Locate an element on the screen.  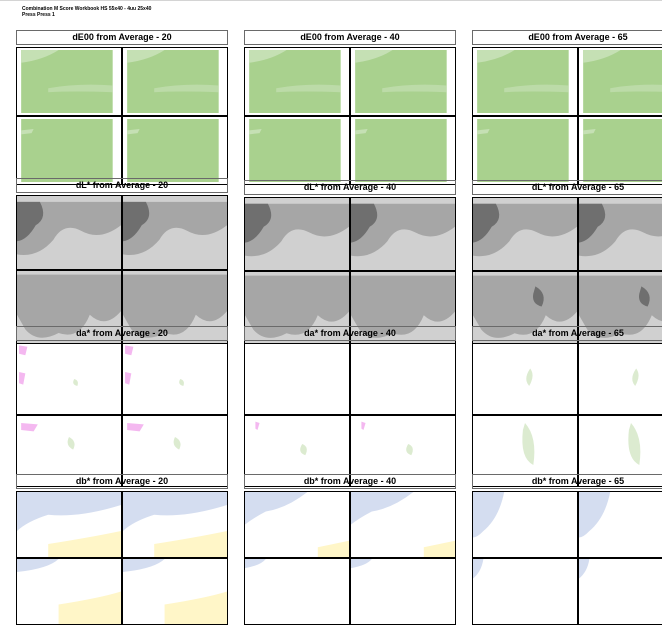
panel-title: db* from Average - 40 is located at coordinates (350, 481).